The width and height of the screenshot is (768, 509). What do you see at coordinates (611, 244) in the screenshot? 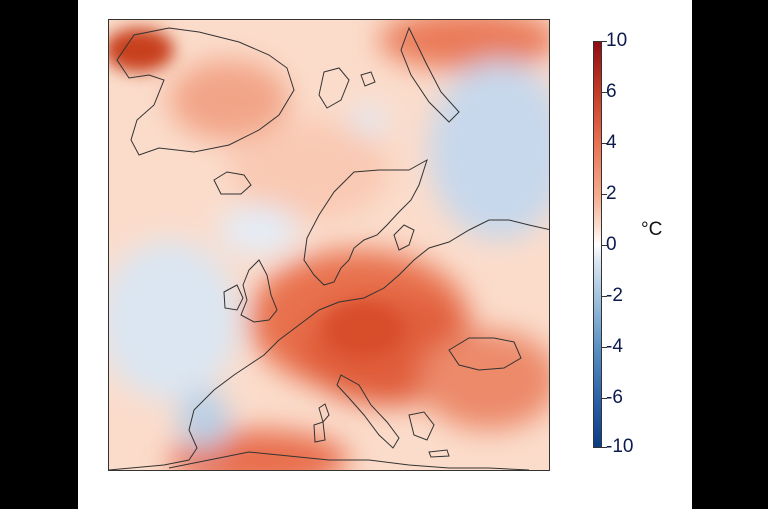
I see `colorbar-tick-label: 0` at bounding box center [611, 244].